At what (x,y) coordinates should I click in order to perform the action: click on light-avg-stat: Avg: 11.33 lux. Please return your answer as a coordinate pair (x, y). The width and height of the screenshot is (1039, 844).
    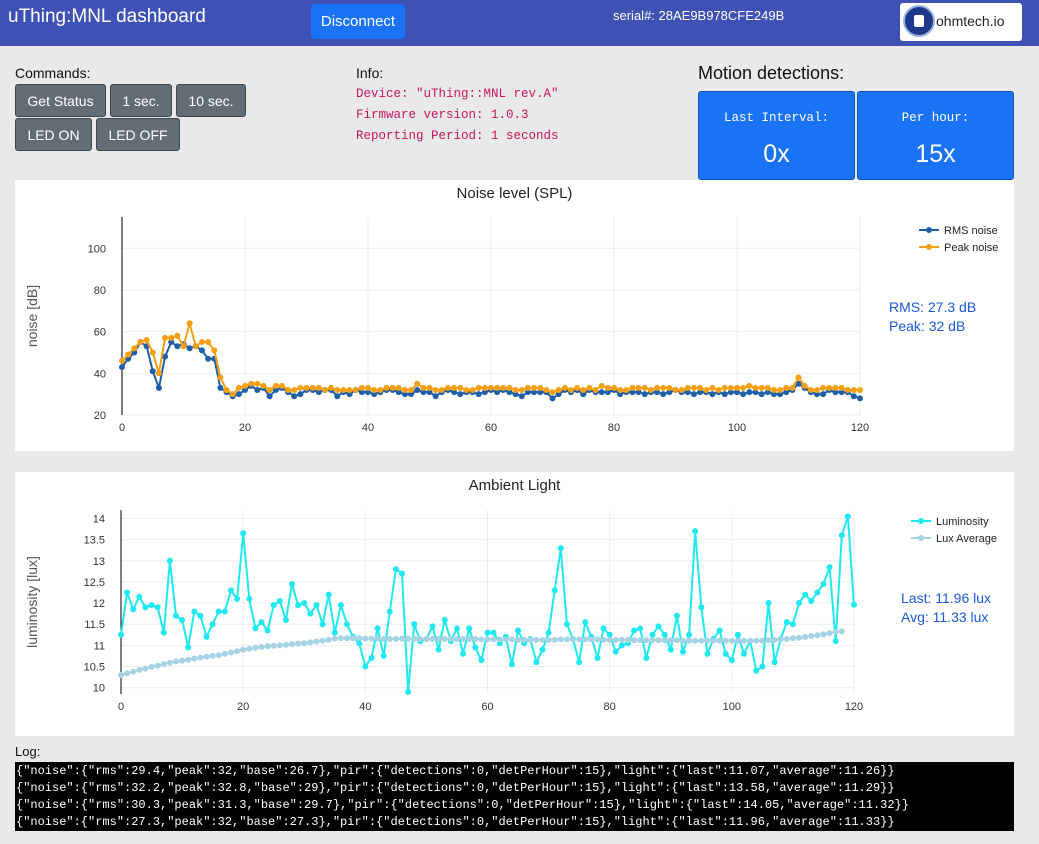
    Looking at the image, I should click on (945, 617).